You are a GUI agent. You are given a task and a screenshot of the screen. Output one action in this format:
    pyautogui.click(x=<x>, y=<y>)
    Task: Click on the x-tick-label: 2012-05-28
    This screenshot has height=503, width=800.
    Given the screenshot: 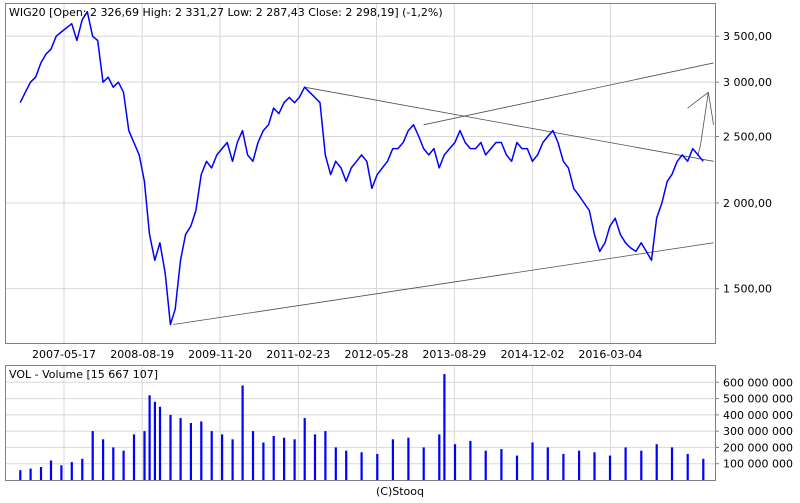 What is the action you would take?
    pyautogui.click(x=377, y=354)
    